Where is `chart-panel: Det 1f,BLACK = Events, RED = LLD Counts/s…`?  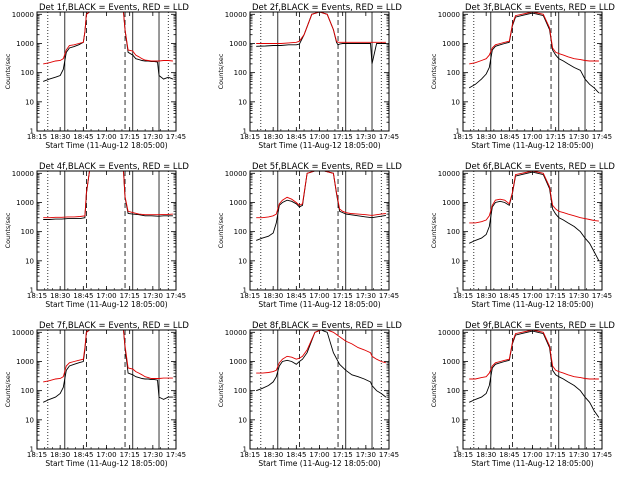 chart-panel: Det 1f,BLACK = Events, RED = LLD Counts/s… is located at coordinates (96, 76).